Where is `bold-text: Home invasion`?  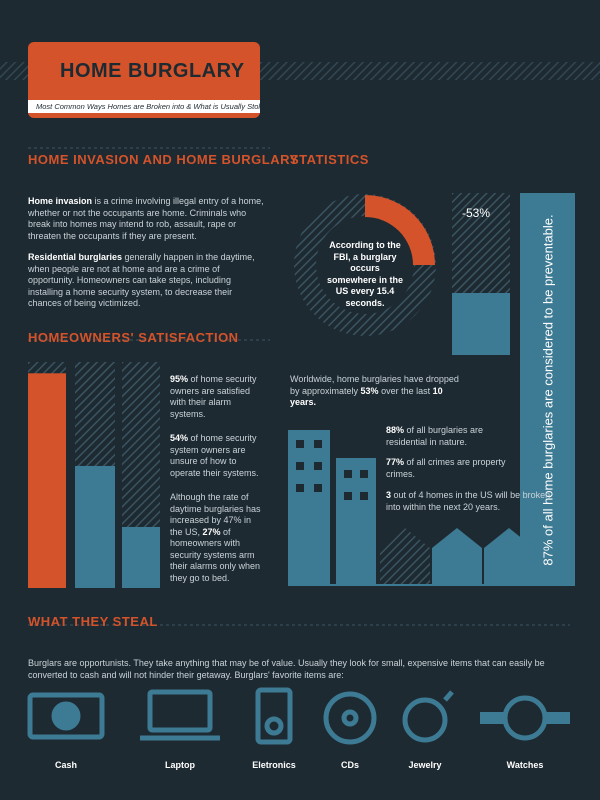 bold-text: Home invasion is located at coordinates (60, 201).